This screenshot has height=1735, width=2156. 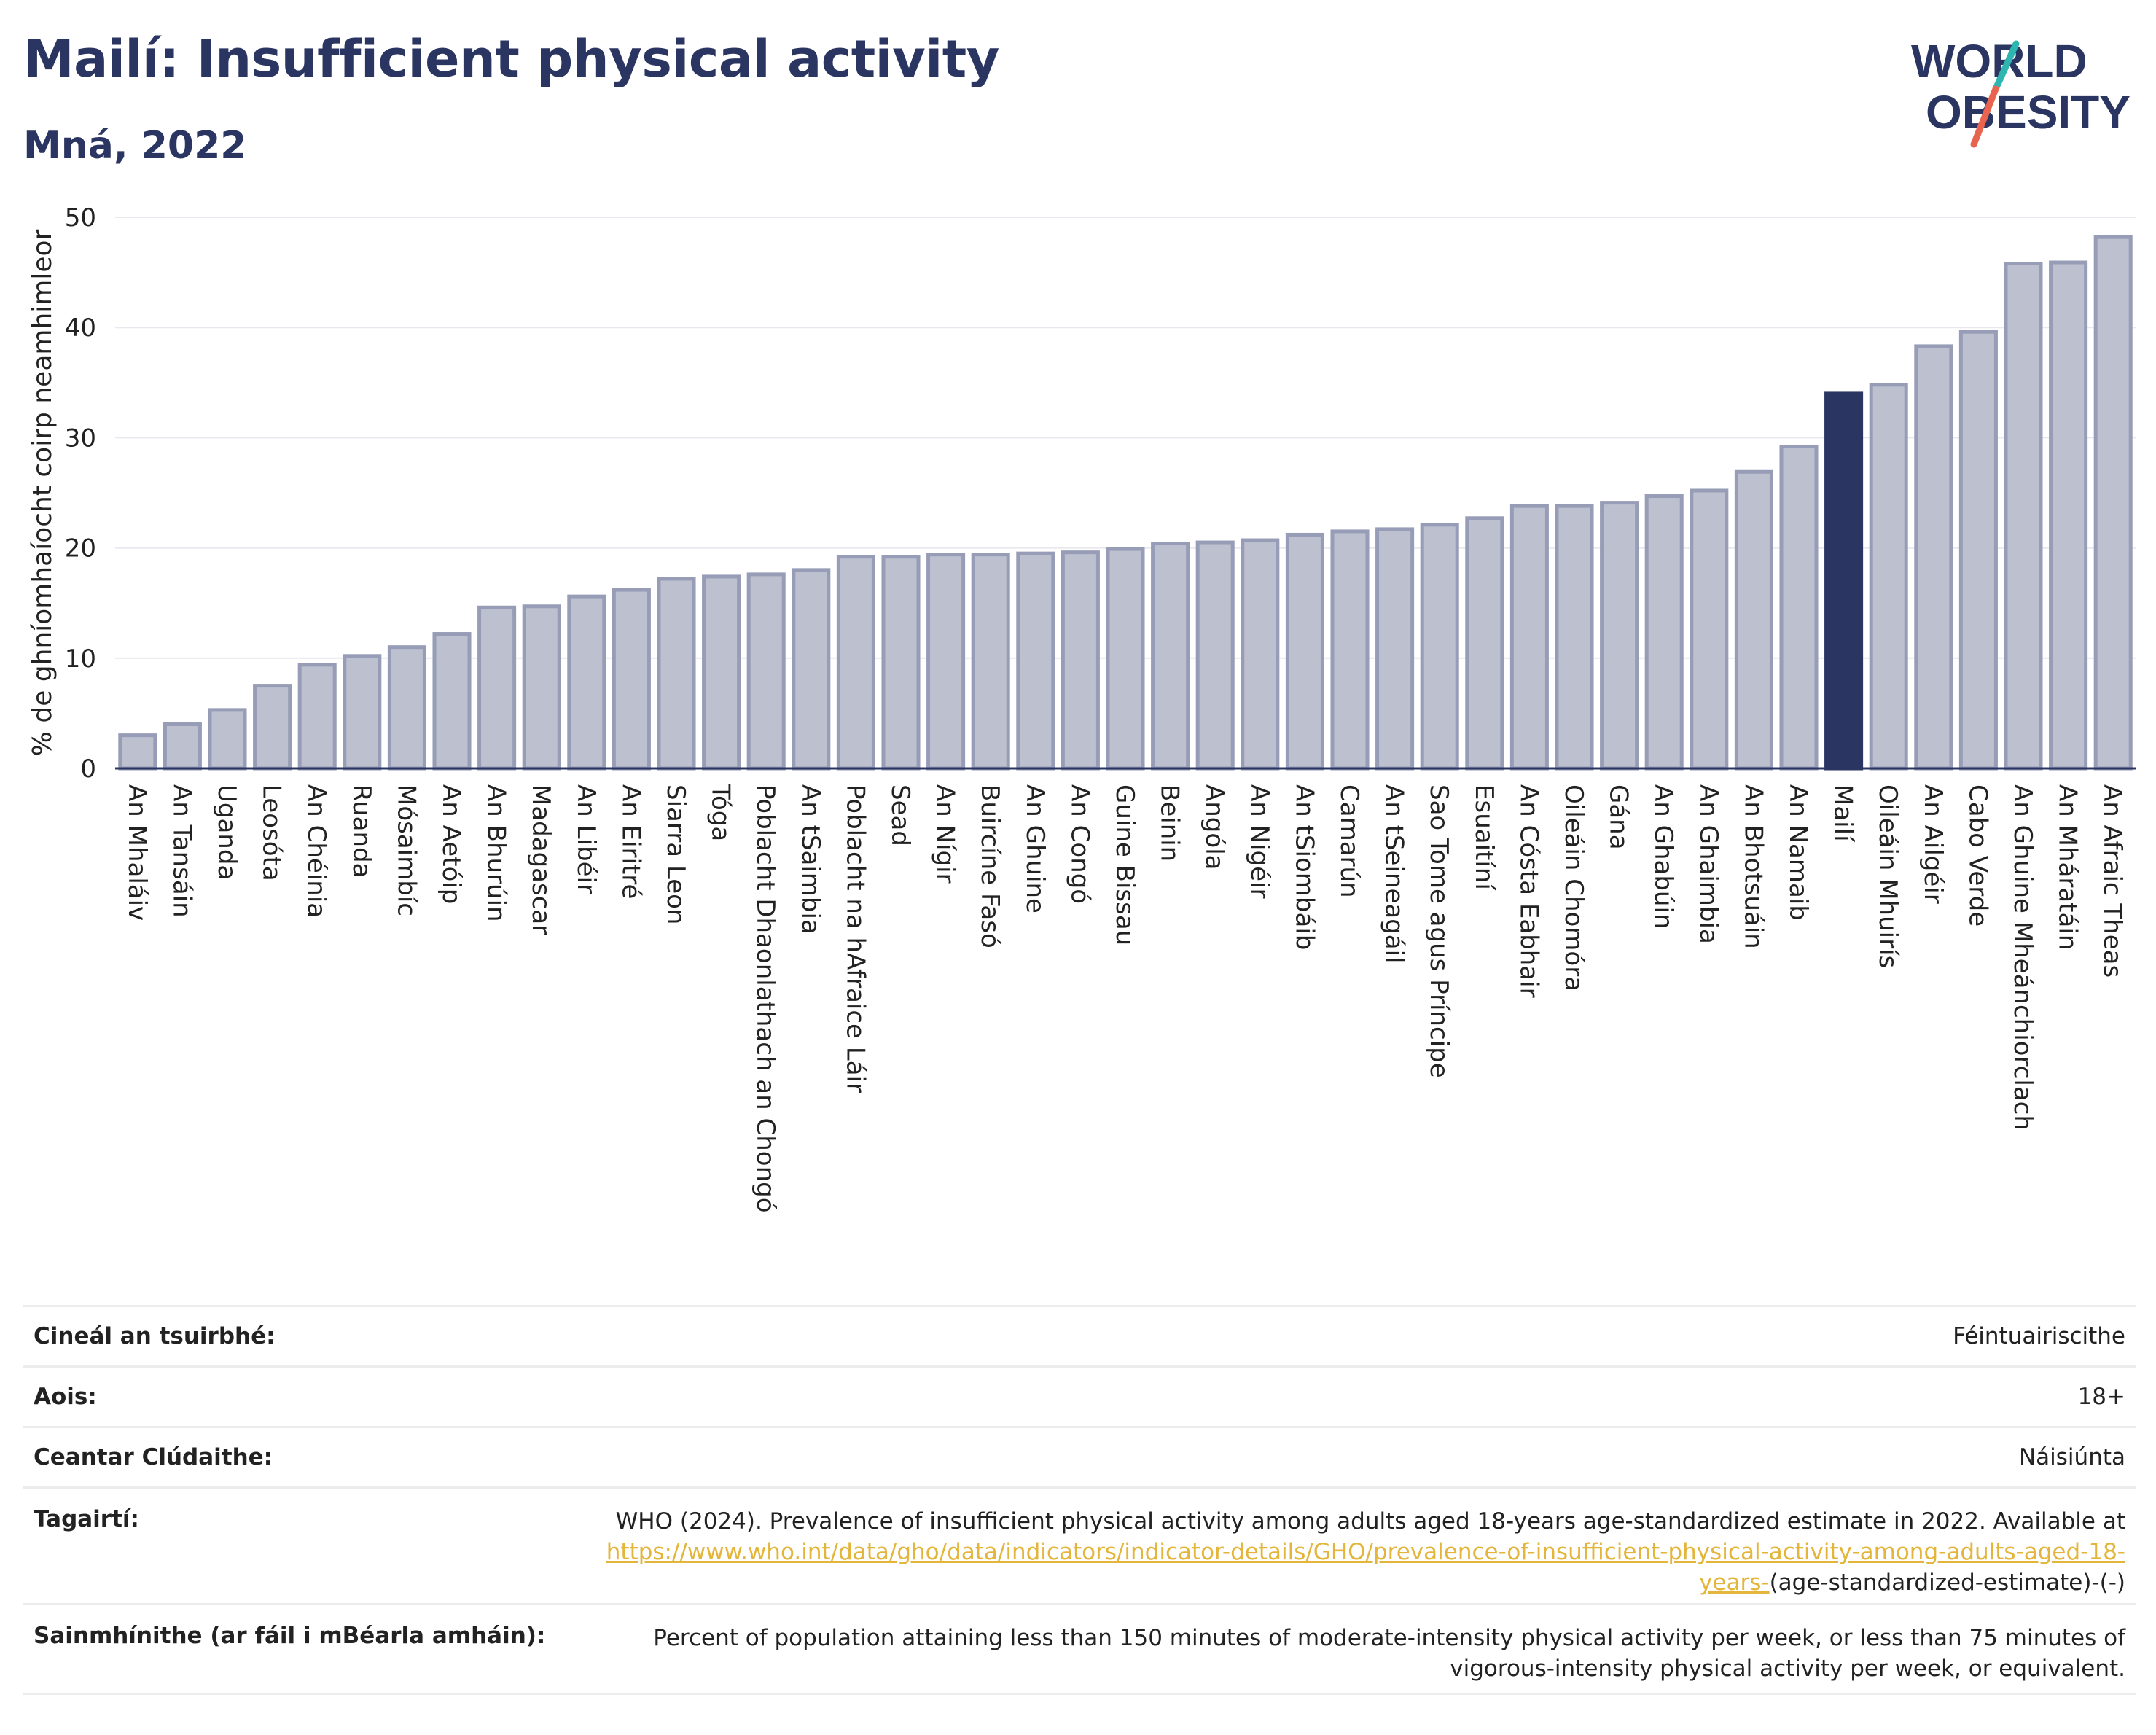 I want to click on x-tick-label: An Ghaimbia, so click(x=1709, y=864).